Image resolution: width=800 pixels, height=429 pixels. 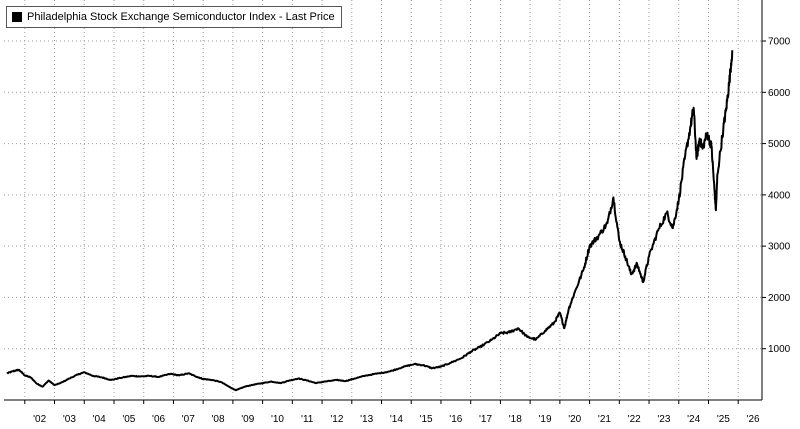 I want to click on x-tick-label: '10, so click(x=277, y=419).